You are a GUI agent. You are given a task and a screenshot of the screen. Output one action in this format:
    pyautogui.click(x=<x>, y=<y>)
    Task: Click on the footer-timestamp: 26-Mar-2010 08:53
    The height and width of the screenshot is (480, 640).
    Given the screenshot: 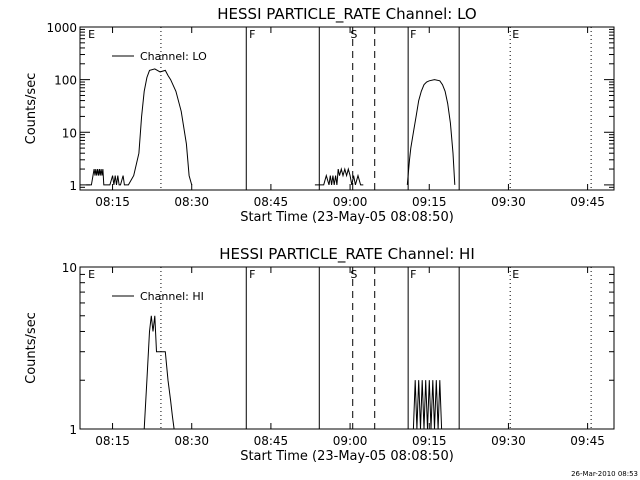 What is the action you would take?
    pyautogui.click(x=604, y=474)
    